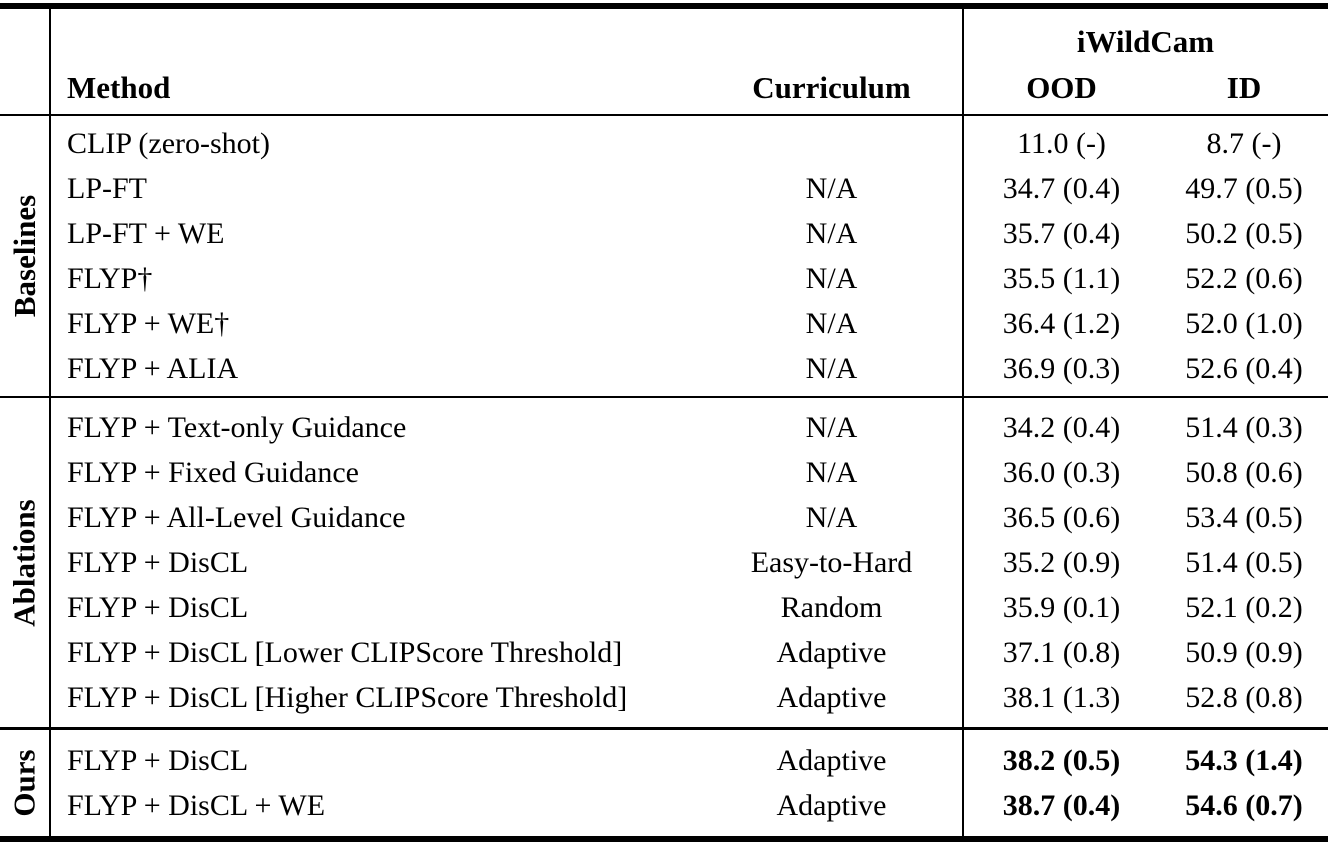 This screenshot has height=848, width=1328. I want to click on ood-value: 36.0 (0.3), so click(1061, 472).